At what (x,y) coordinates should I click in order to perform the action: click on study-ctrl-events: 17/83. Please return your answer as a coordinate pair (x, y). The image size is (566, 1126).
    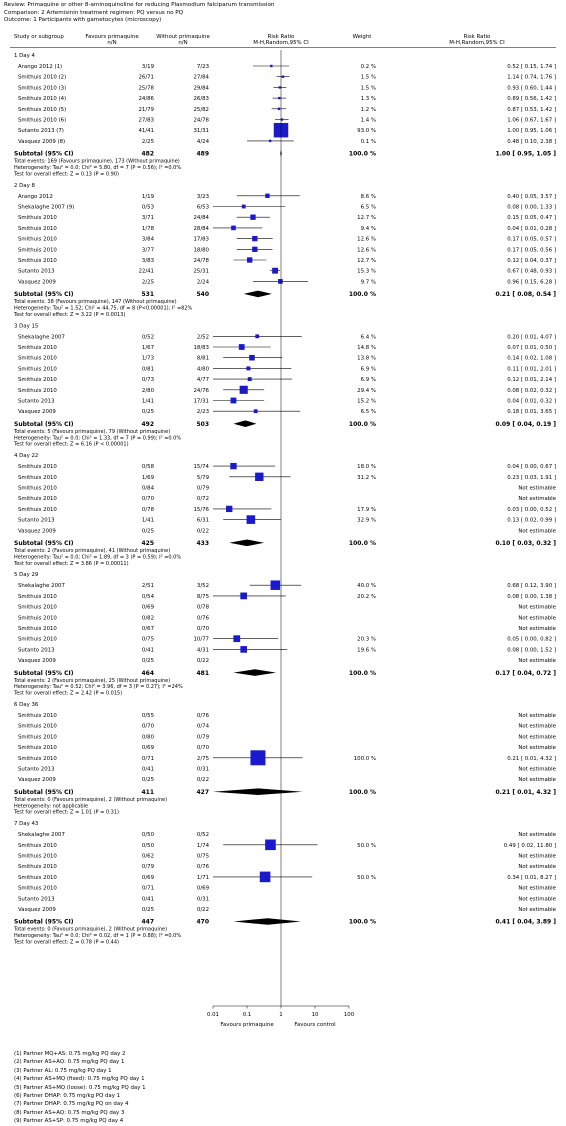
    Looking at the image, I should click on (201, 240).